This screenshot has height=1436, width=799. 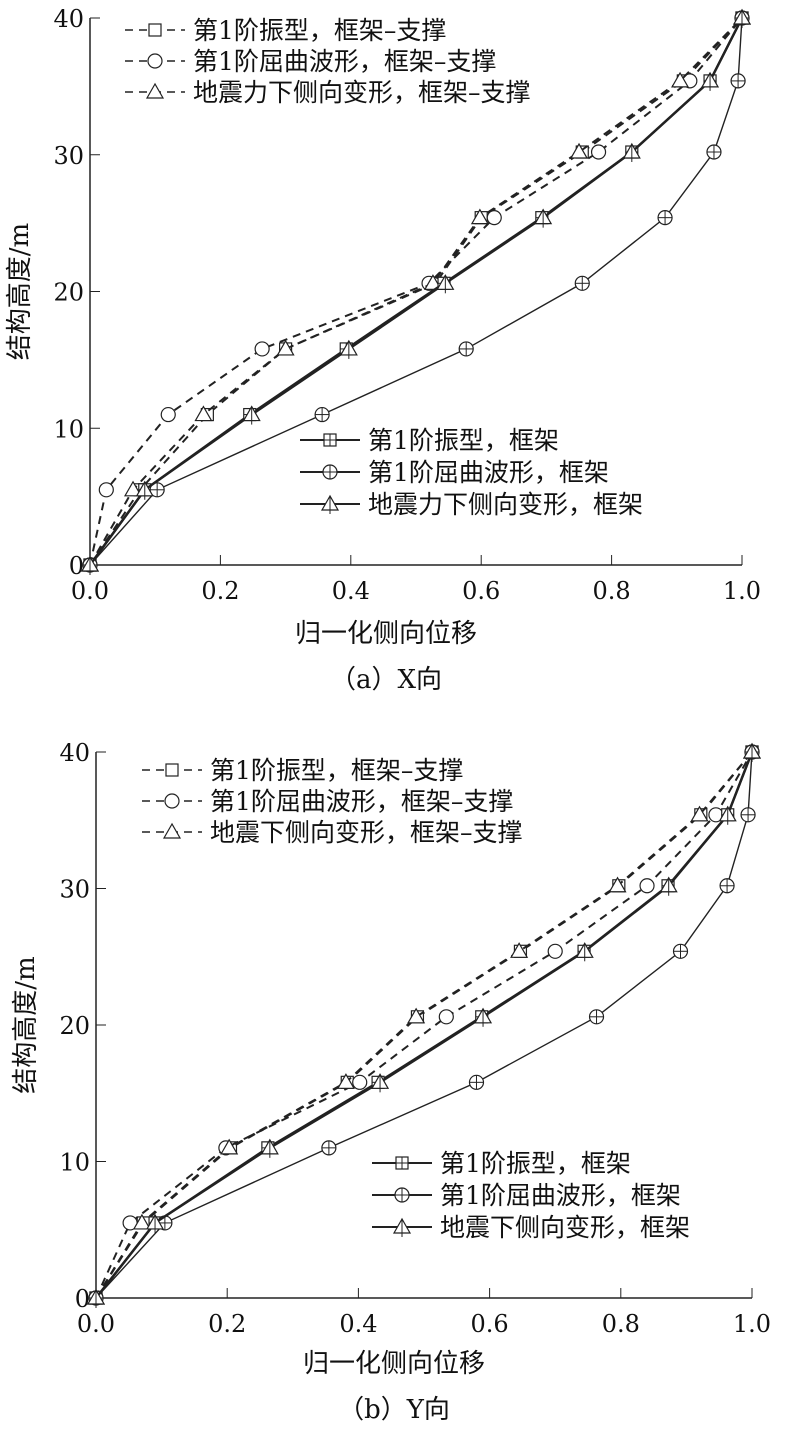 I want to click on caption: （a）X向, so click(x=386, y=680).